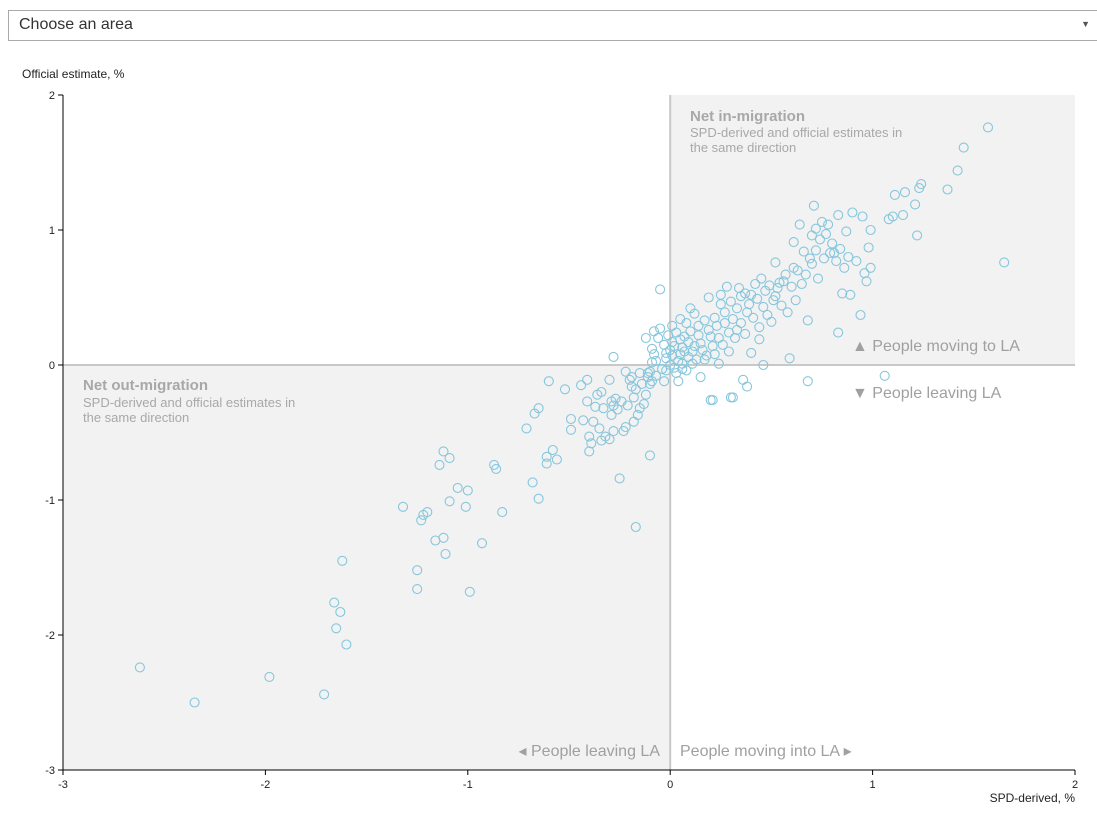 This screenshot has height=813, width=1097. I want to click on x-tick-label: -1, so click(468, 785).